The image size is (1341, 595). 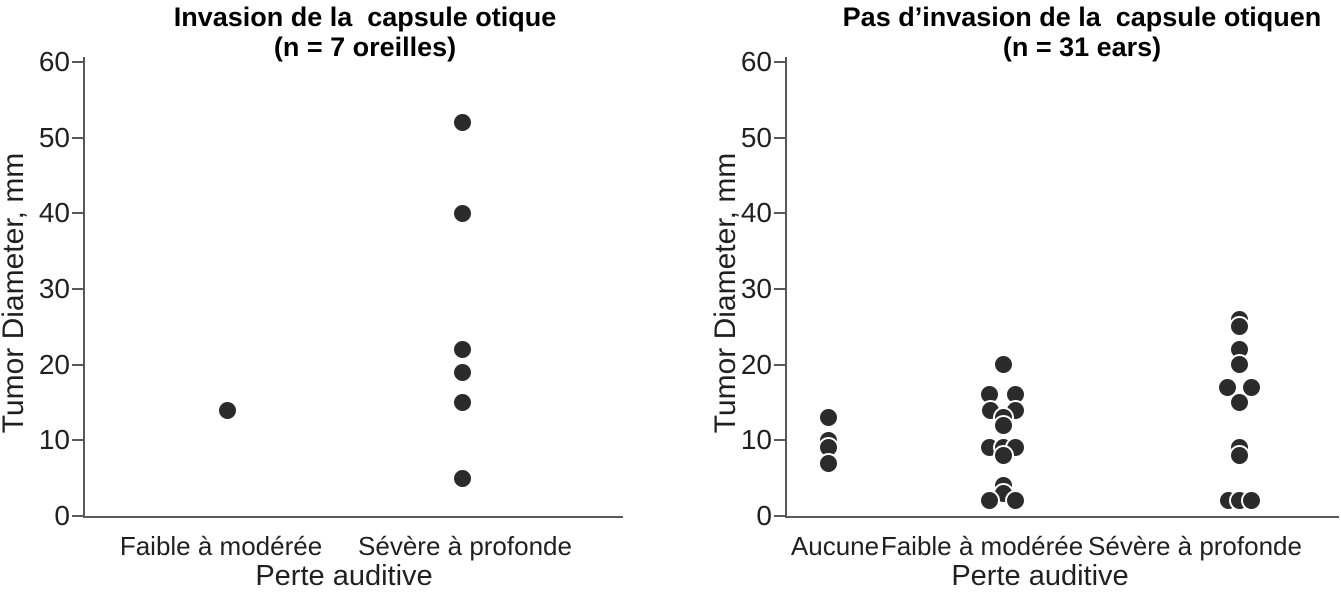 What do you see at coordinates (353, 517) in the screenshot?
I see `left-x-axis-line` at bounding box center [353, 517].